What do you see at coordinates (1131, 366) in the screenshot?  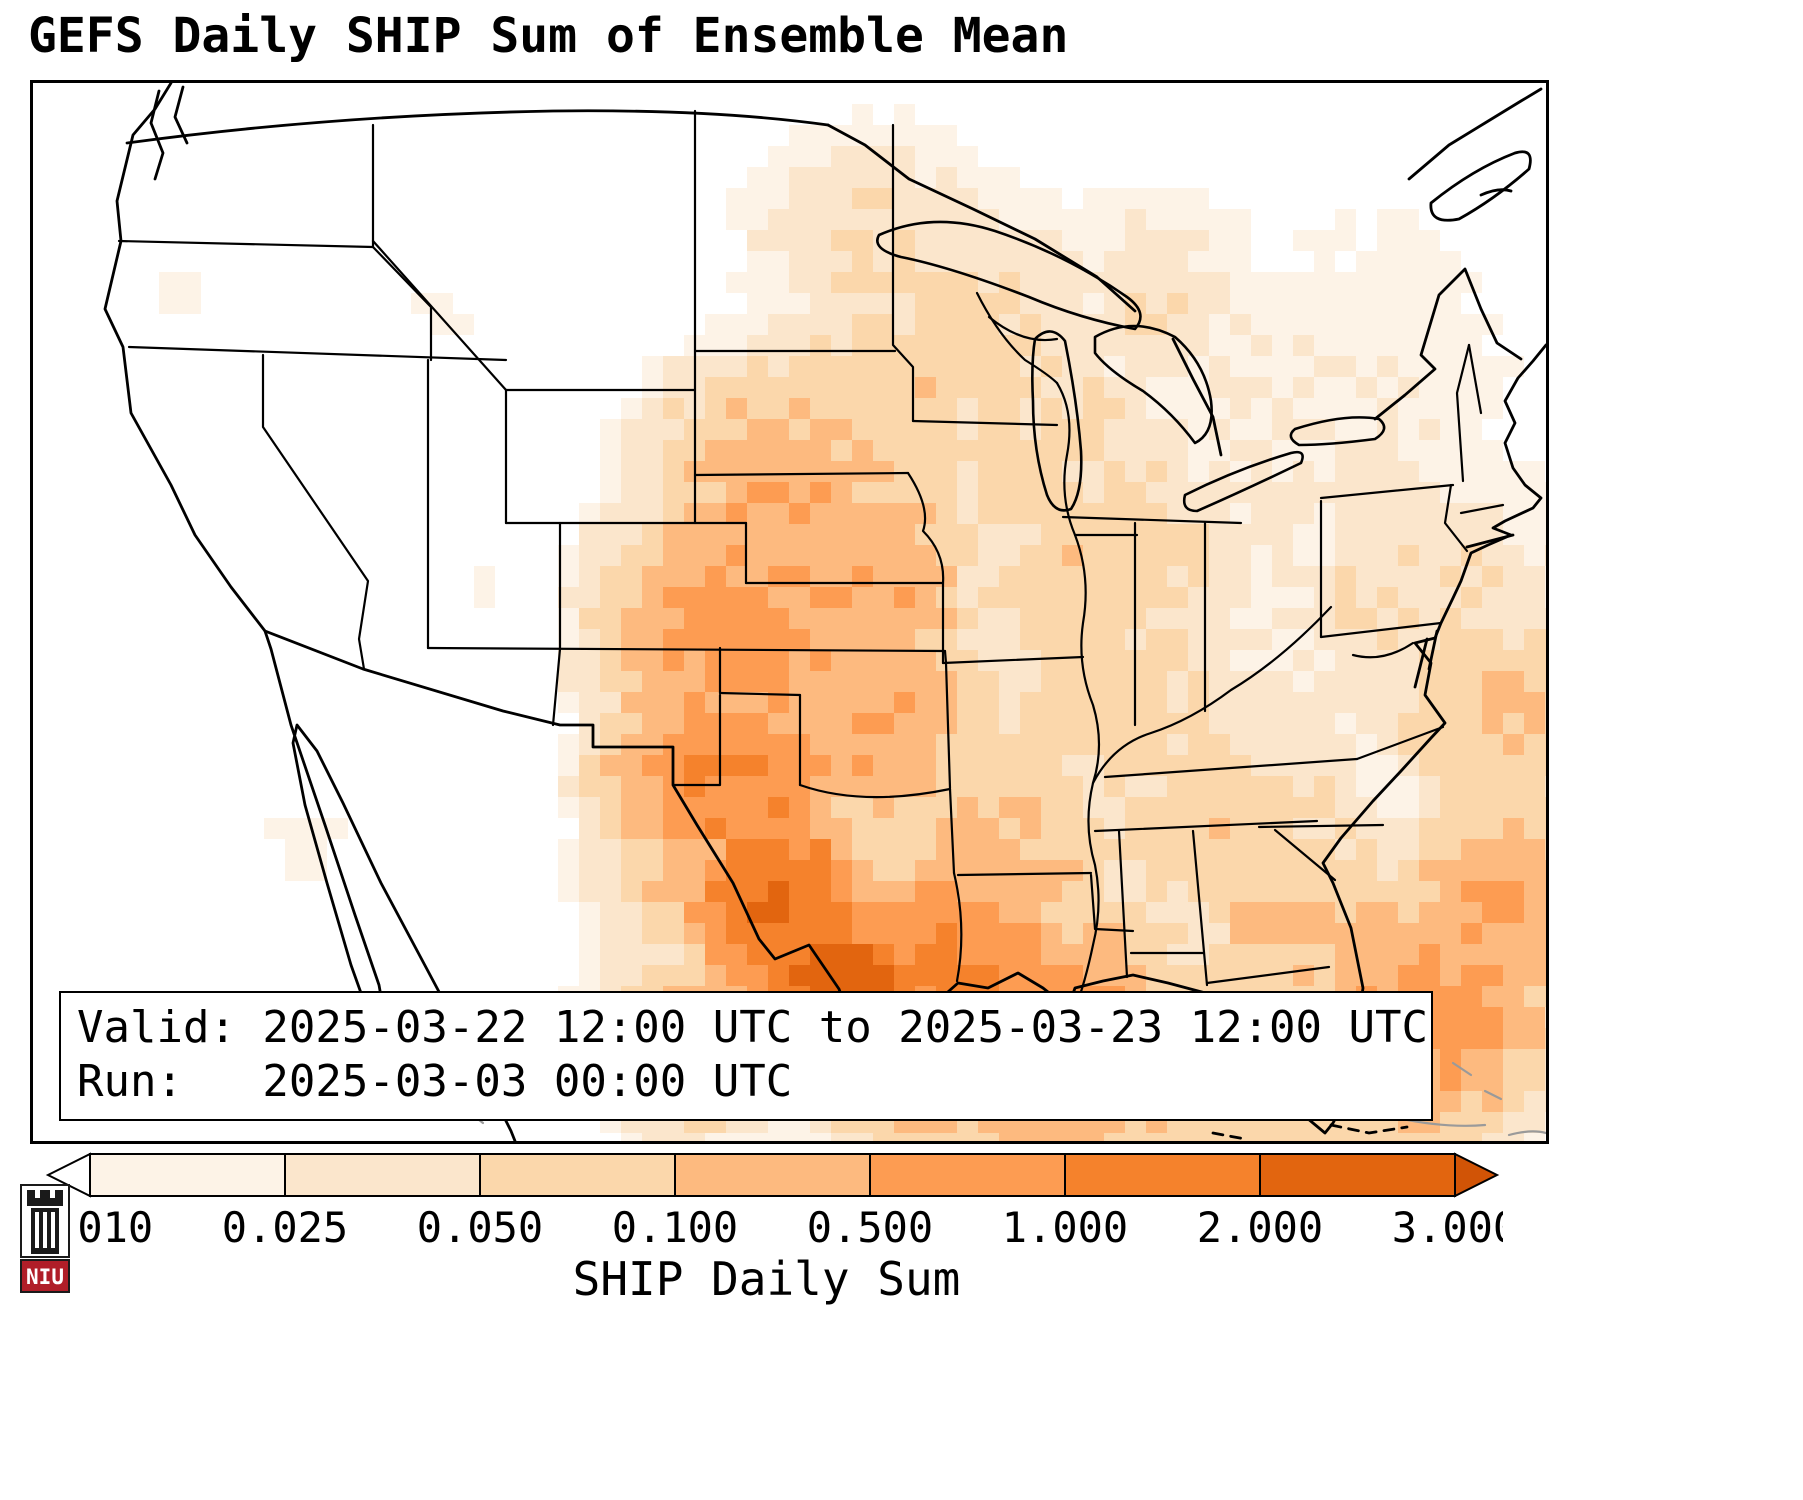 I see `great-lakes` at bounding box center [1131, 366].